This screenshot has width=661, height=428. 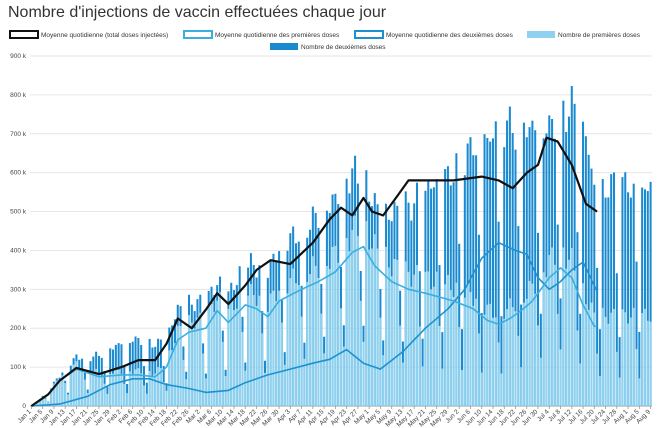 I want to click on legend-label-second-doses: Nombre de deuxièmes doses, so click(x=343, y=47).